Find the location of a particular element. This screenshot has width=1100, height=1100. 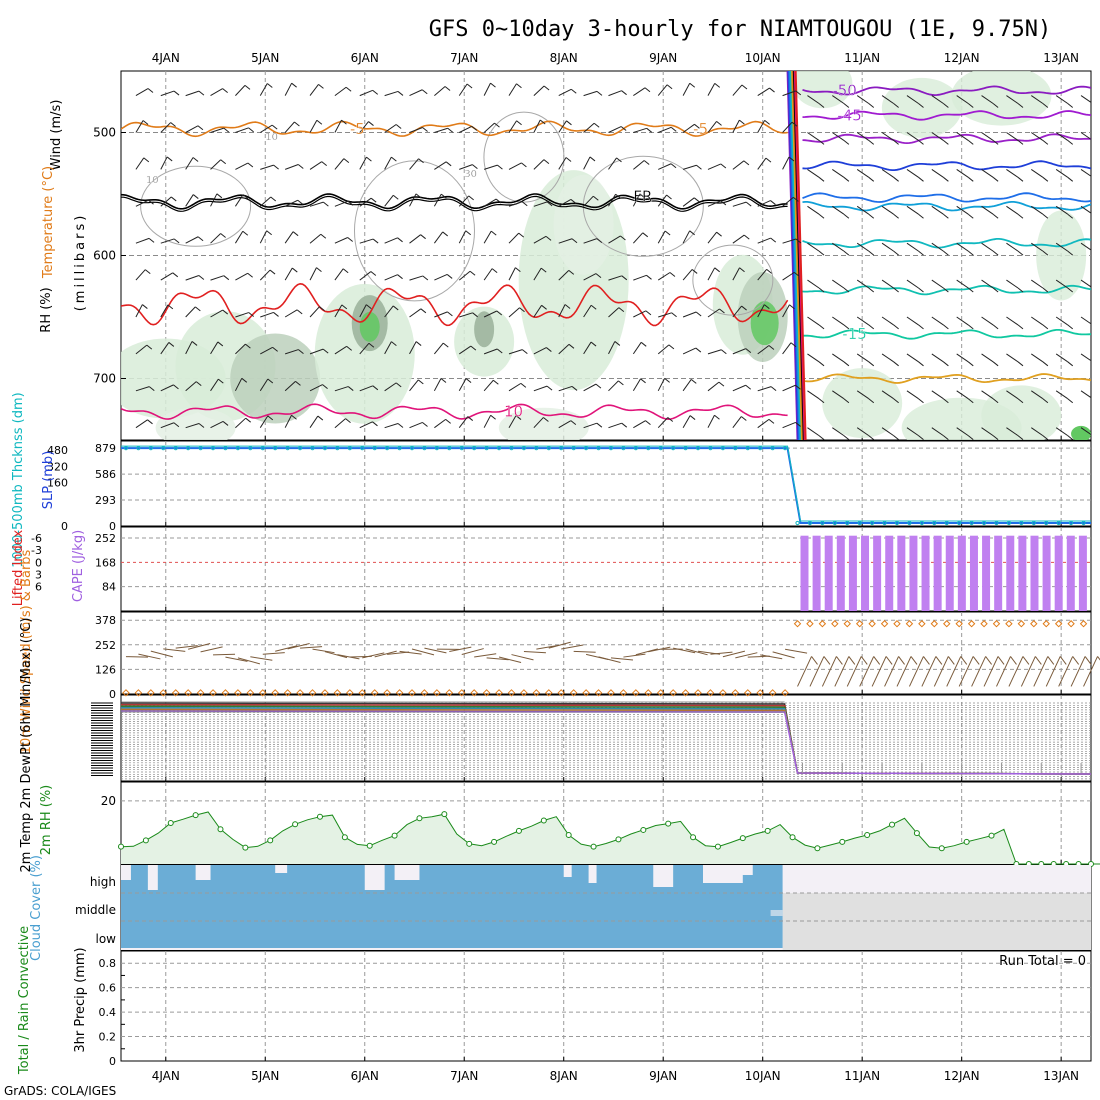

isotherm-purple3 is located at coordinates (946, 139).